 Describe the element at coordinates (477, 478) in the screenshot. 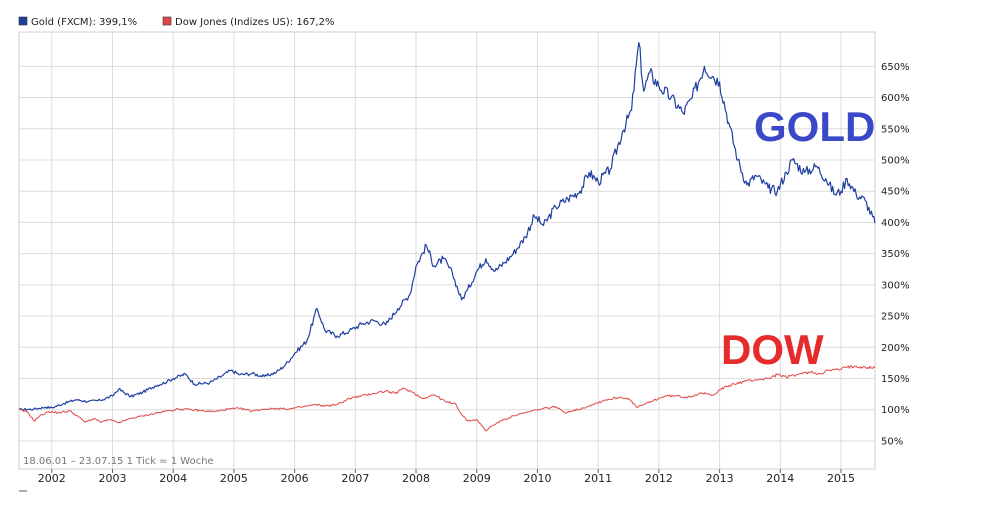

I see `x-tick-label: 2009` at that location.